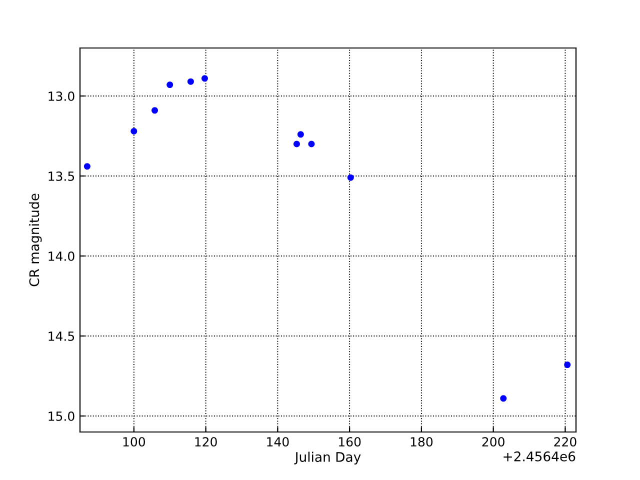  Describe the element at coordinates (565, 442) in the screenshot. I see `x-tick-label: 220` at that location.